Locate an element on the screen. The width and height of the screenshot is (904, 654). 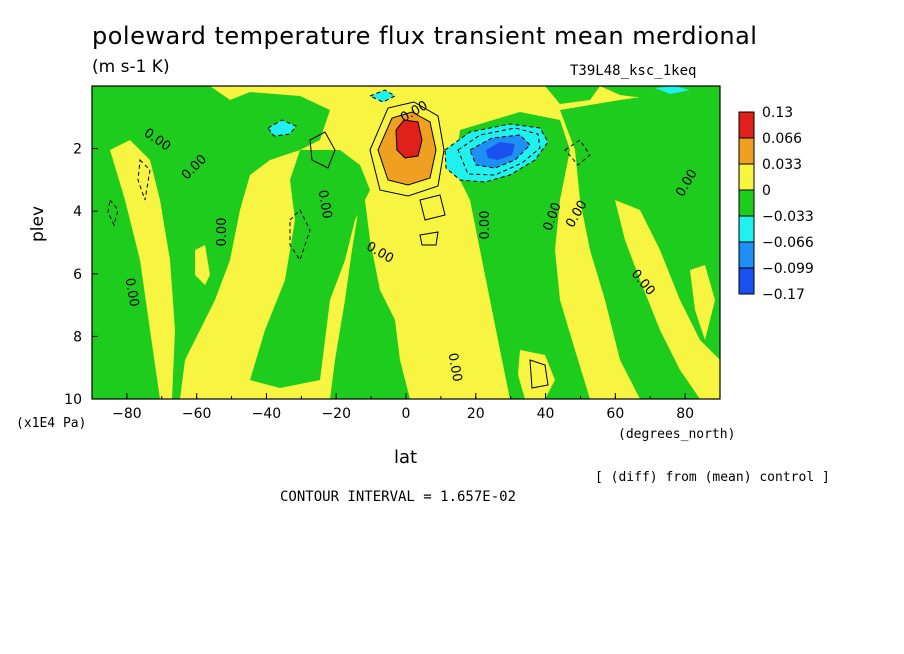
x-tick-label: 20 is located at coordinates (476, 414).